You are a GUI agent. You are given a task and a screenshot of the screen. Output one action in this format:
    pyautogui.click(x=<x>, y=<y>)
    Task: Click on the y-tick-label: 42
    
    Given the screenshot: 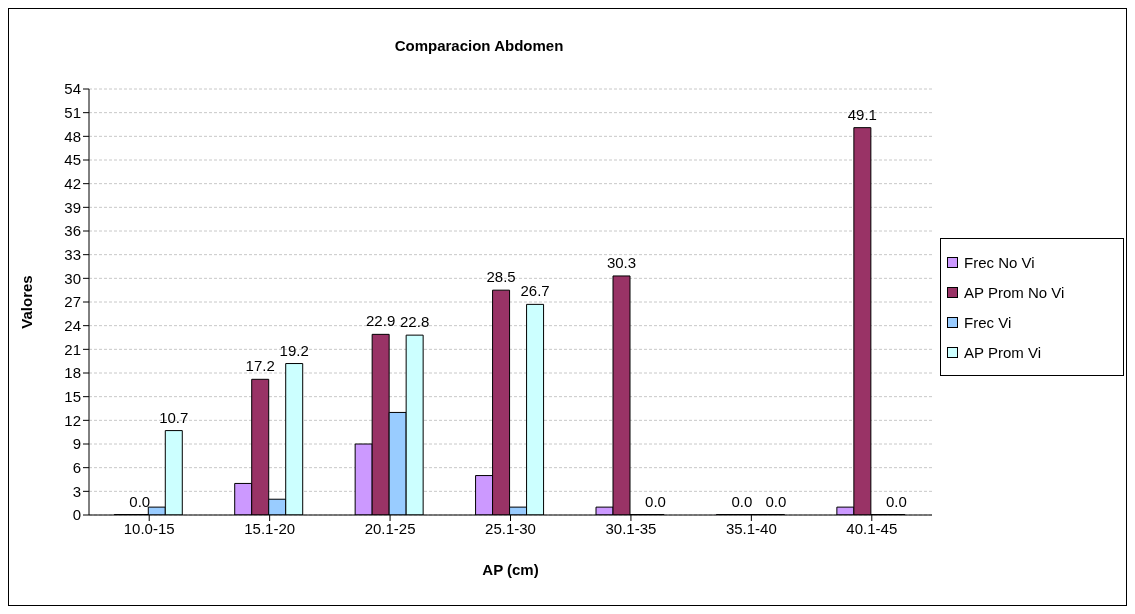 What is the action you would take?
    pyautogui.click(x=72, y=183)
    